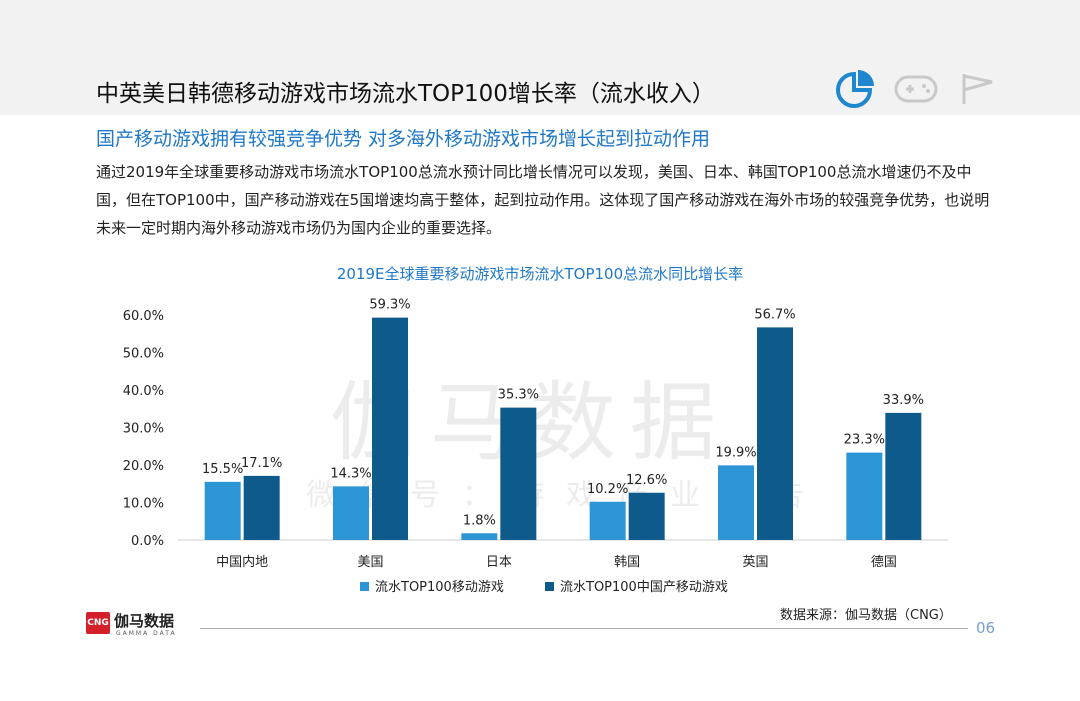 Image resolution: width=1080 pixels, height=701 pixels. Describe the element at coordinates (584, 628) in the screenshot. I see `footer-divider` at that location.